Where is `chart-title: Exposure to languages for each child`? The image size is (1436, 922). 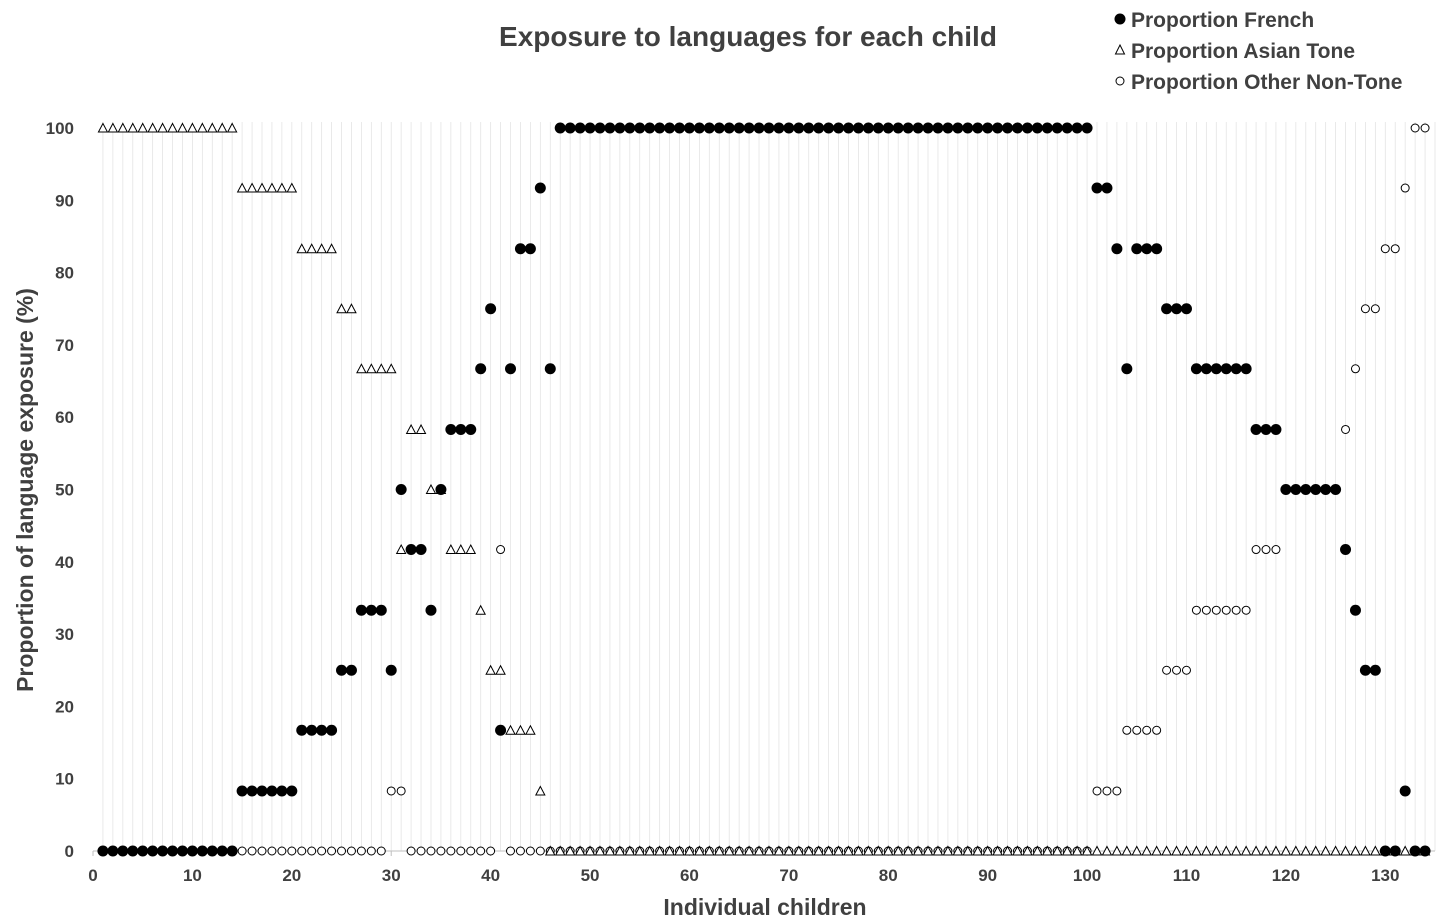 chart-title: Exposure to languages for each child is located at coordinates (748, 36).